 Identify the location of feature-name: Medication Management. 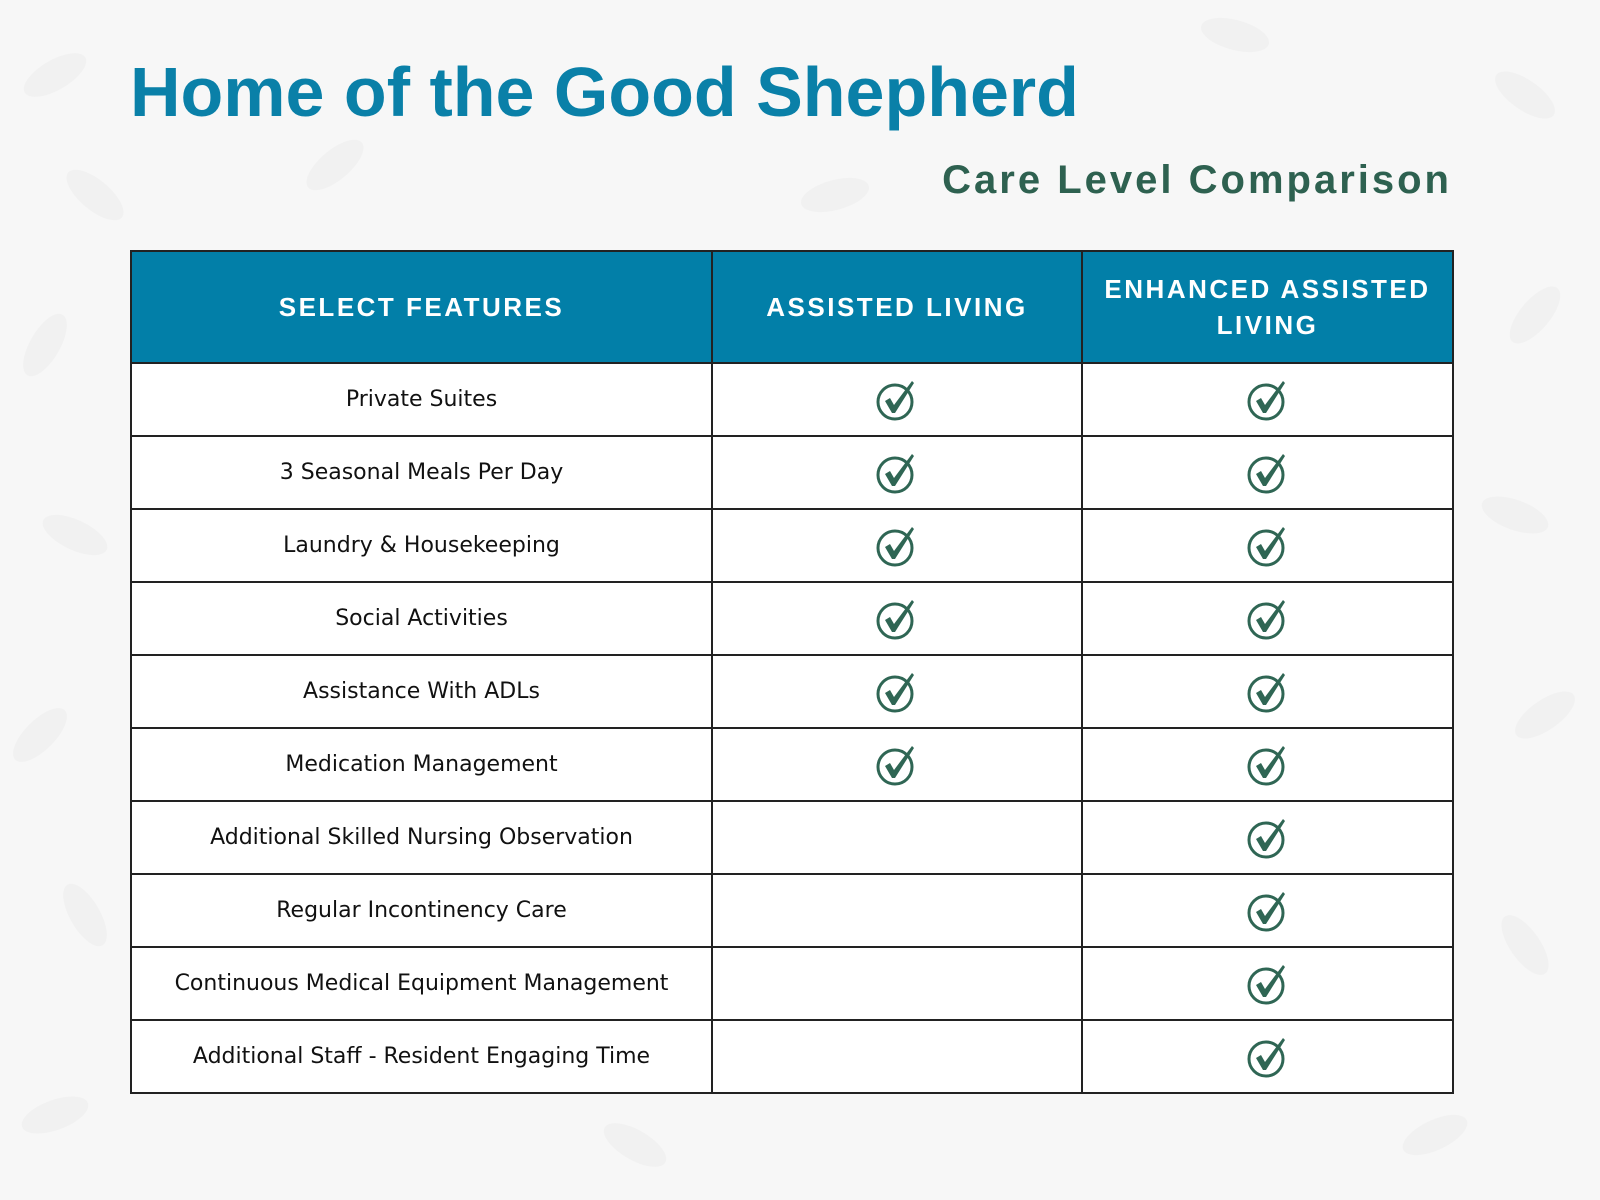
(421, 764).